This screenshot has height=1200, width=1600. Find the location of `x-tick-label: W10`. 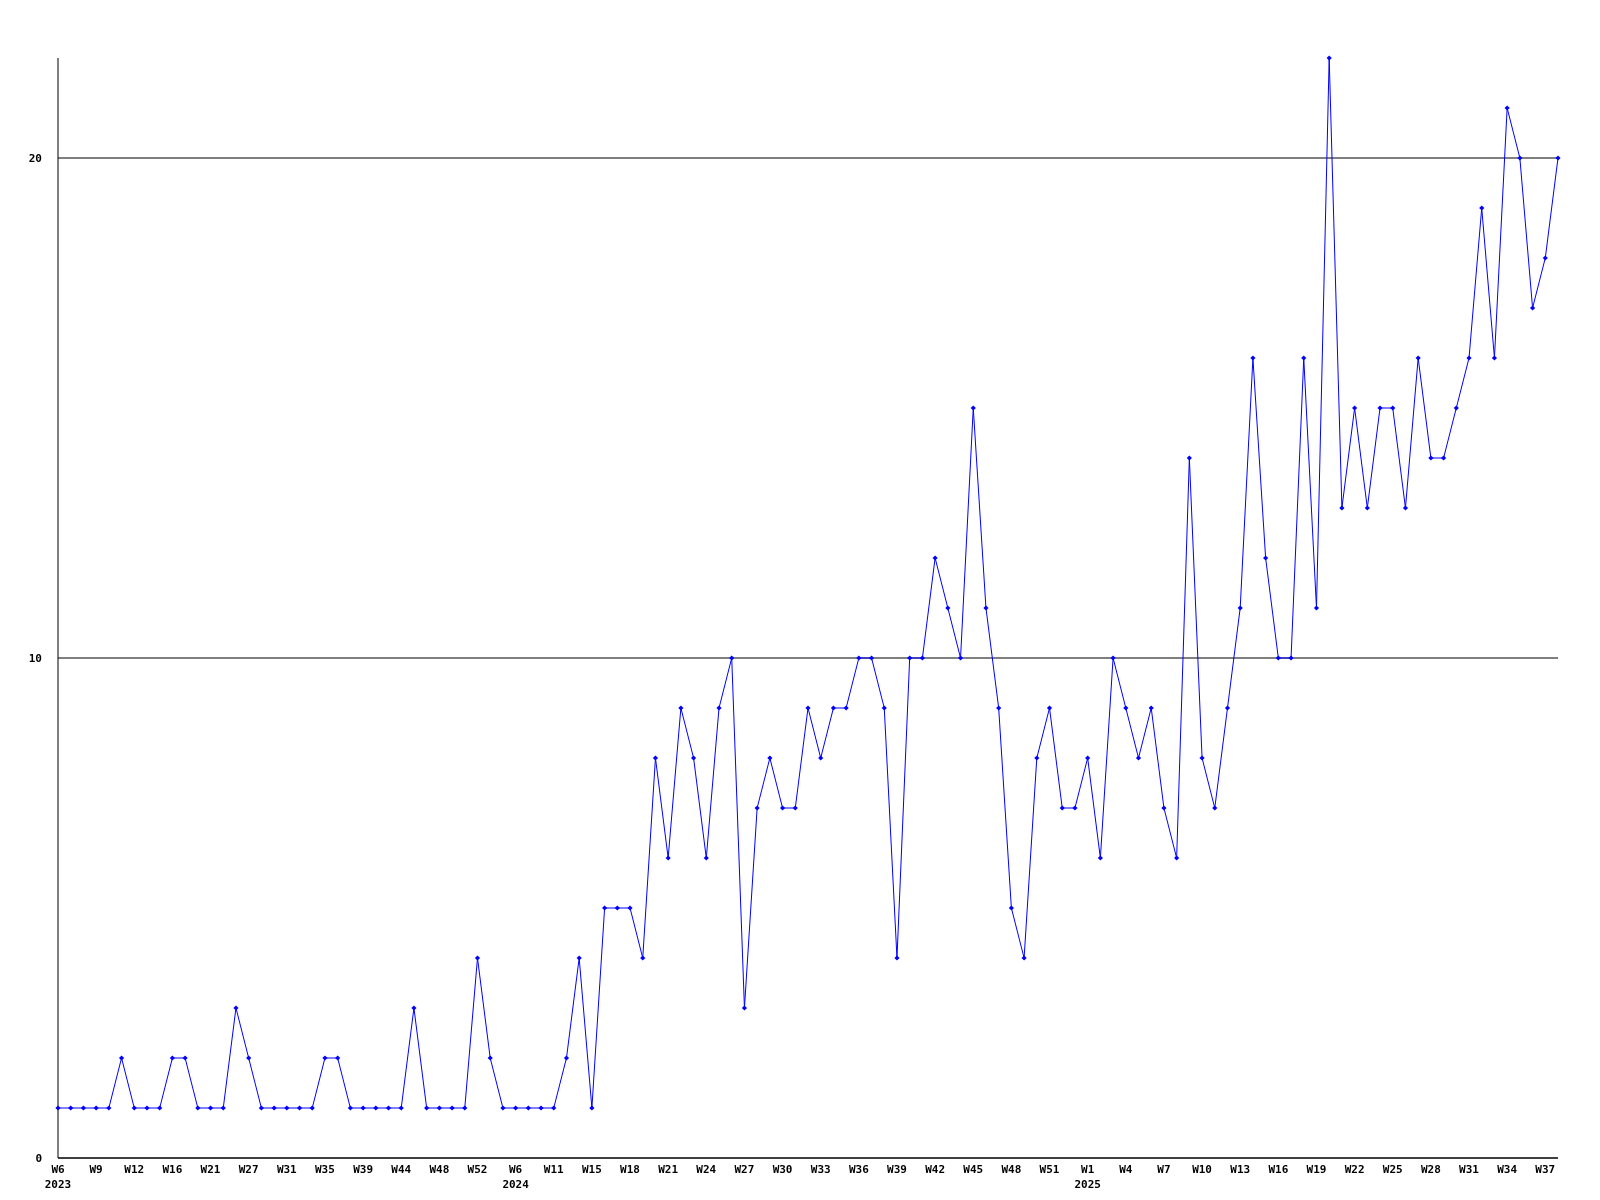

x-tick-label: W10 is located at coordinates (1202, 1169).